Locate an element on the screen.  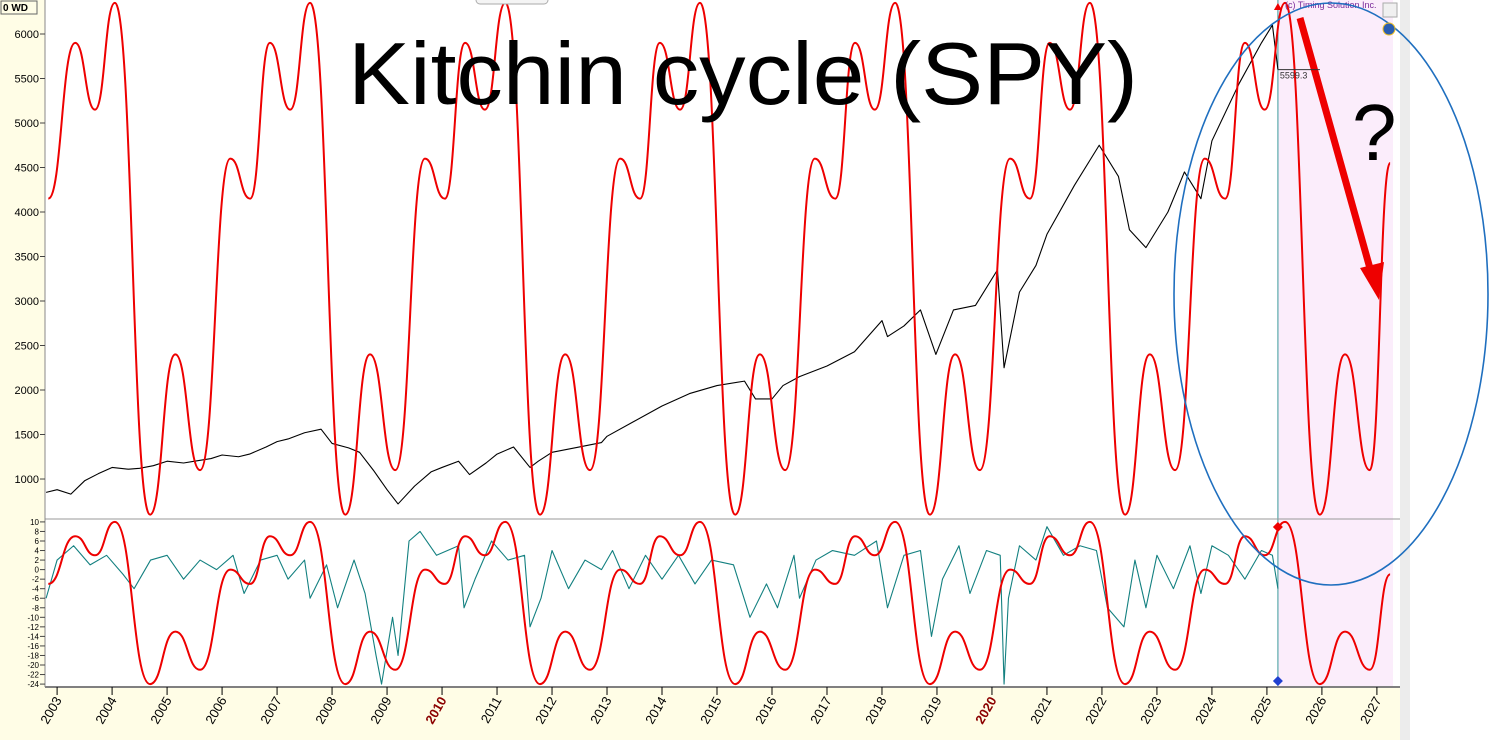
y-tick-label: 0 is located at coordinates (37, 570).